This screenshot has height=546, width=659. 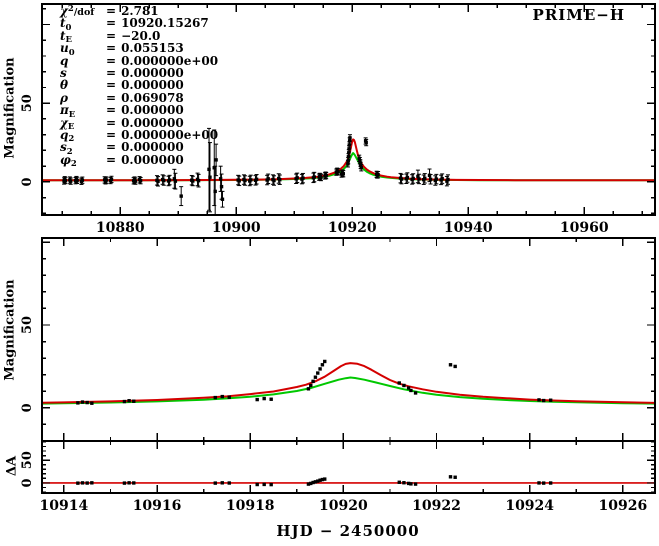 I want to click on param-symbol: θ, so click(x=64, y=85).